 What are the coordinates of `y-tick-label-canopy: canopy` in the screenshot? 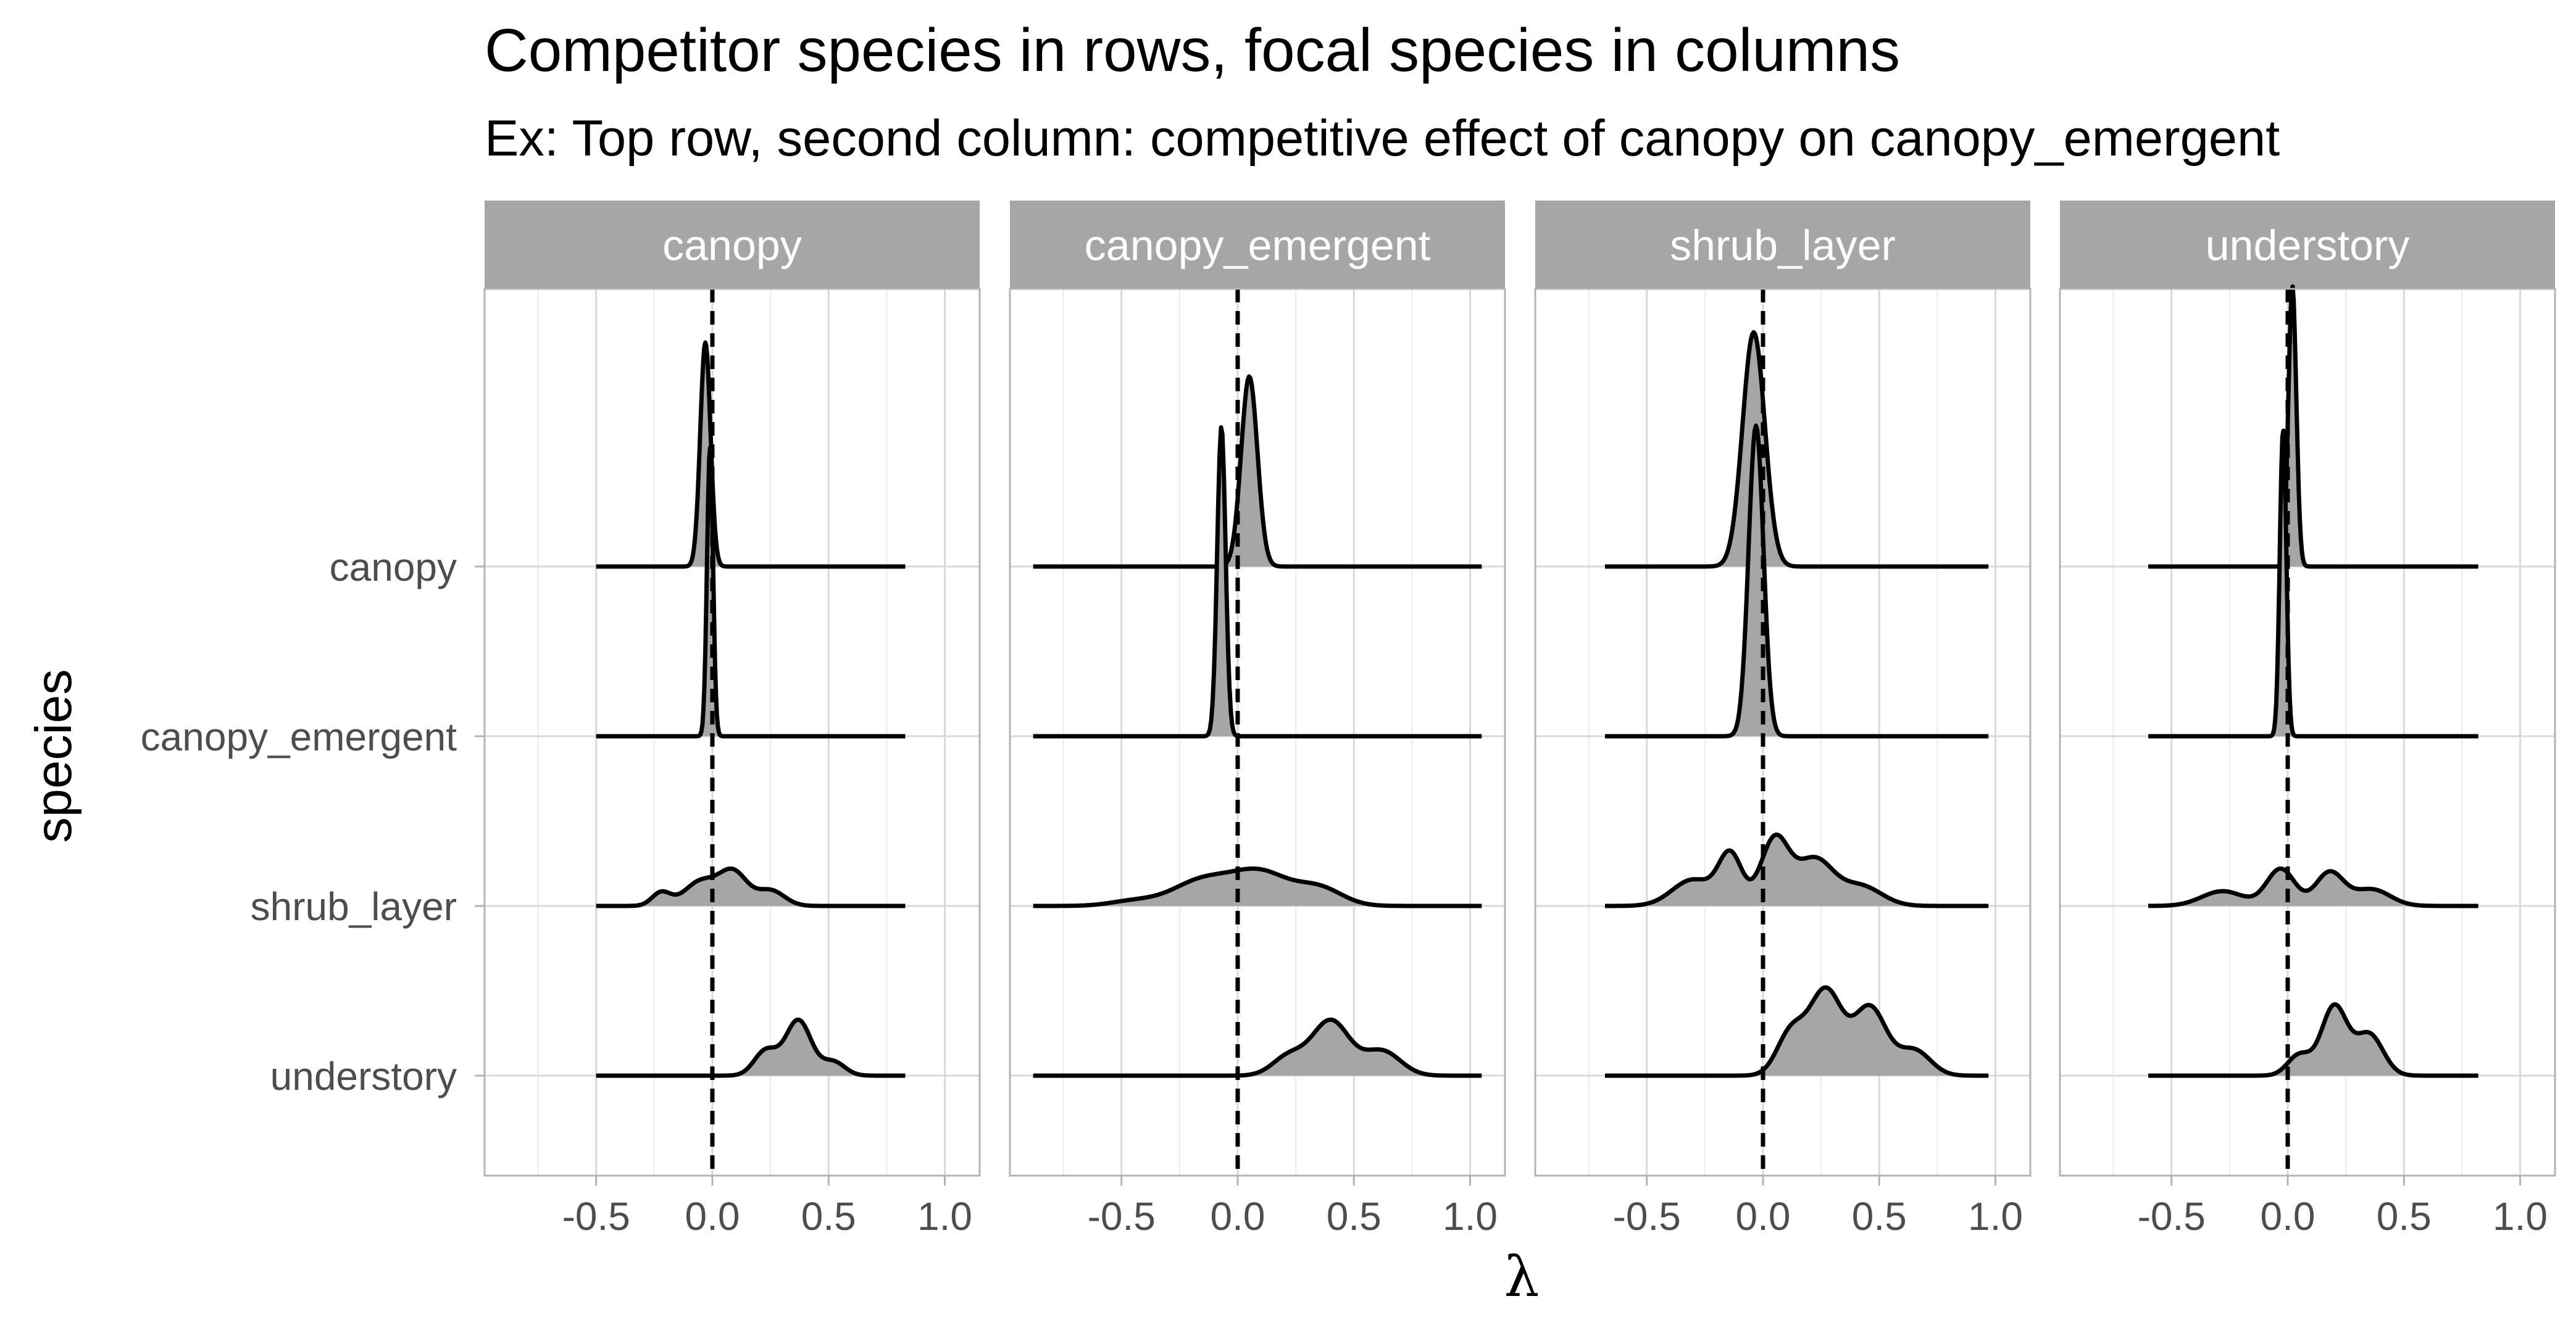 It's located at (393, 567).